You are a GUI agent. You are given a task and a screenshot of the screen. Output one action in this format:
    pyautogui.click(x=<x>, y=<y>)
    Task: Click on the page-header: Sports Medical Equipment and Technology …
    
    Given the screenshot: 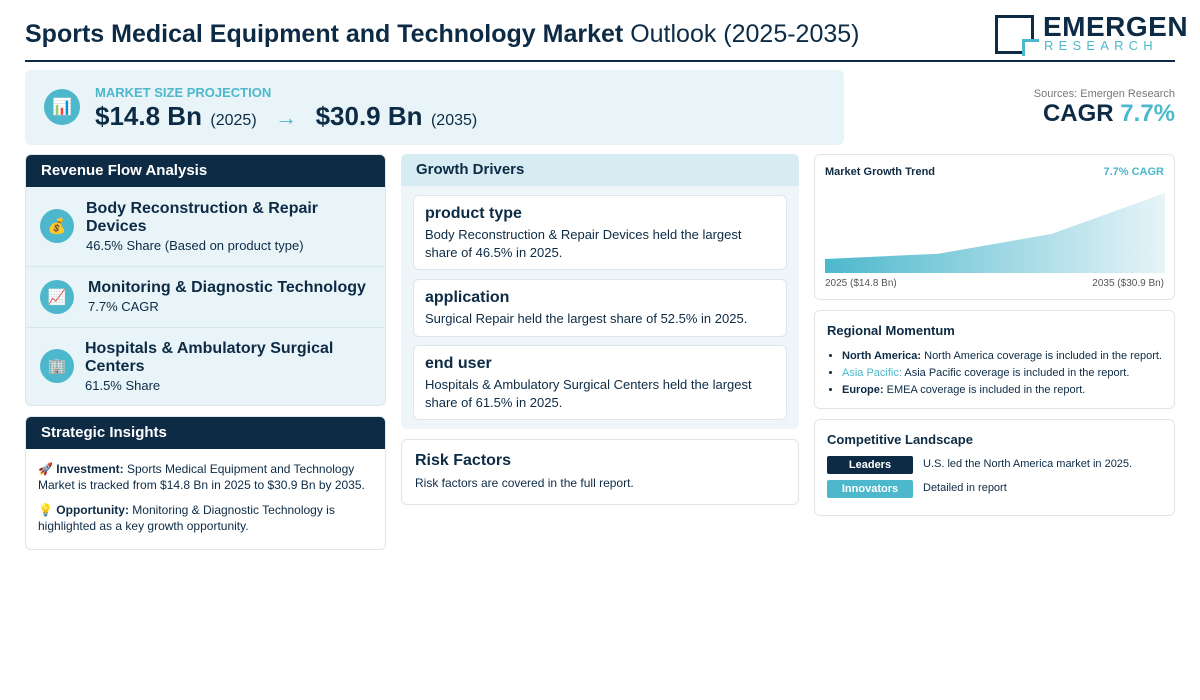 What is the action you would take?
    pyautogui.click(x=606, y=31)
    